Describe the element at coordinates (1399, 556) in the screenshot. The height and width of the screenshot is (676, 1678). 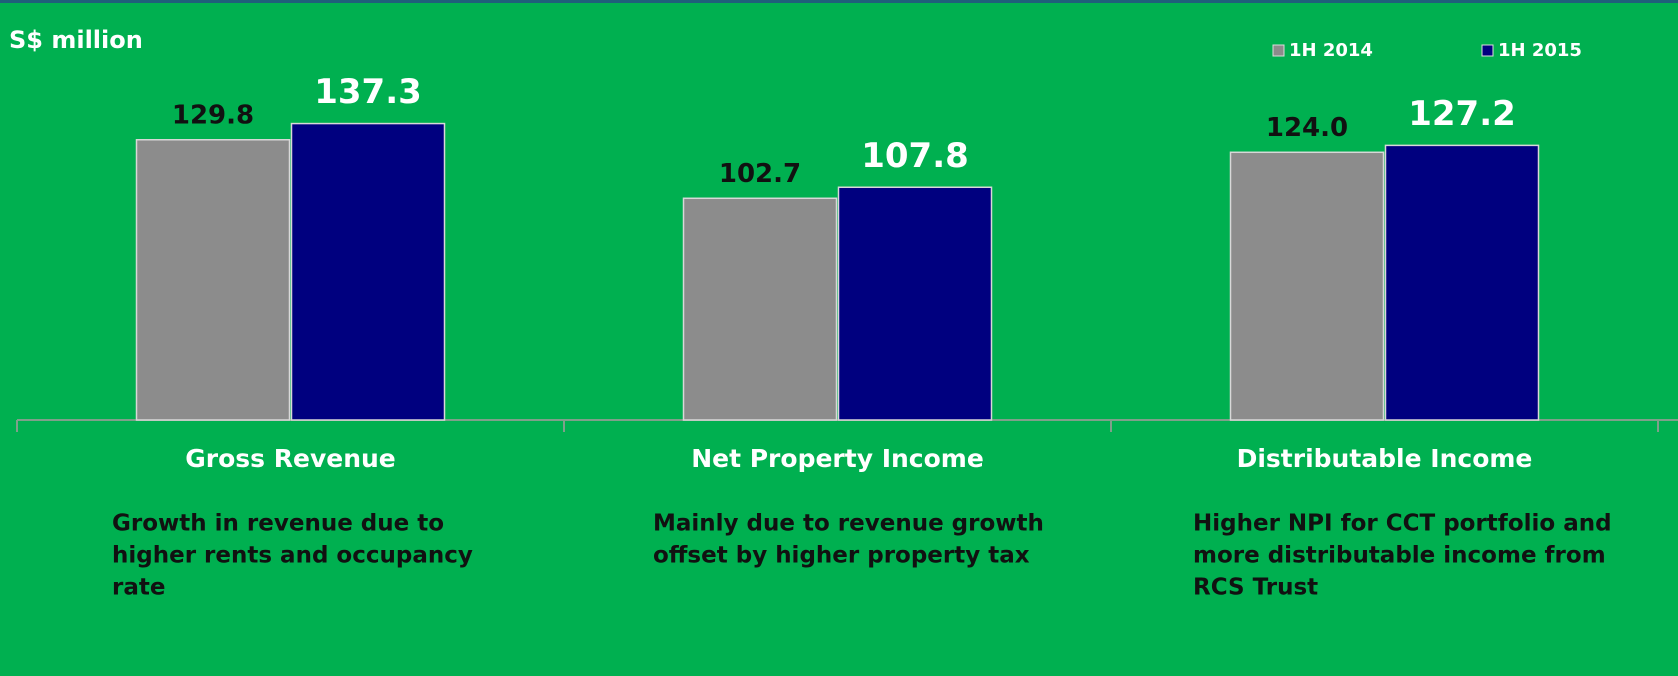
I see `note: more distributable income from` at that location.